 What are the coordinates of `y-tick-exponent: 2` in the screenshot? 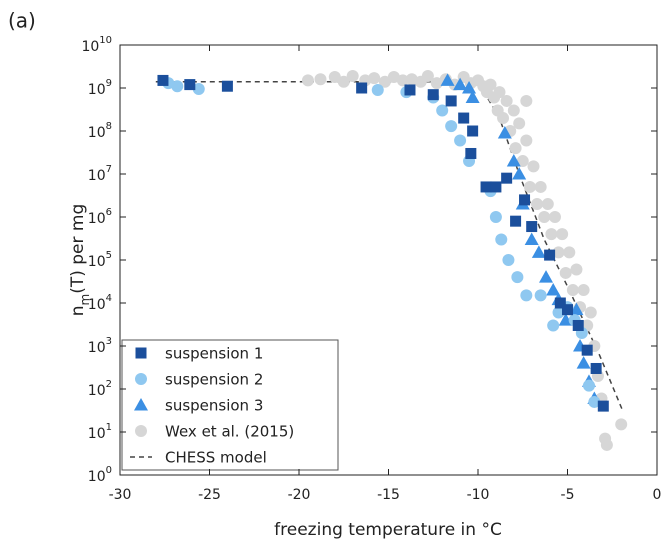 It's located at (109, 384).